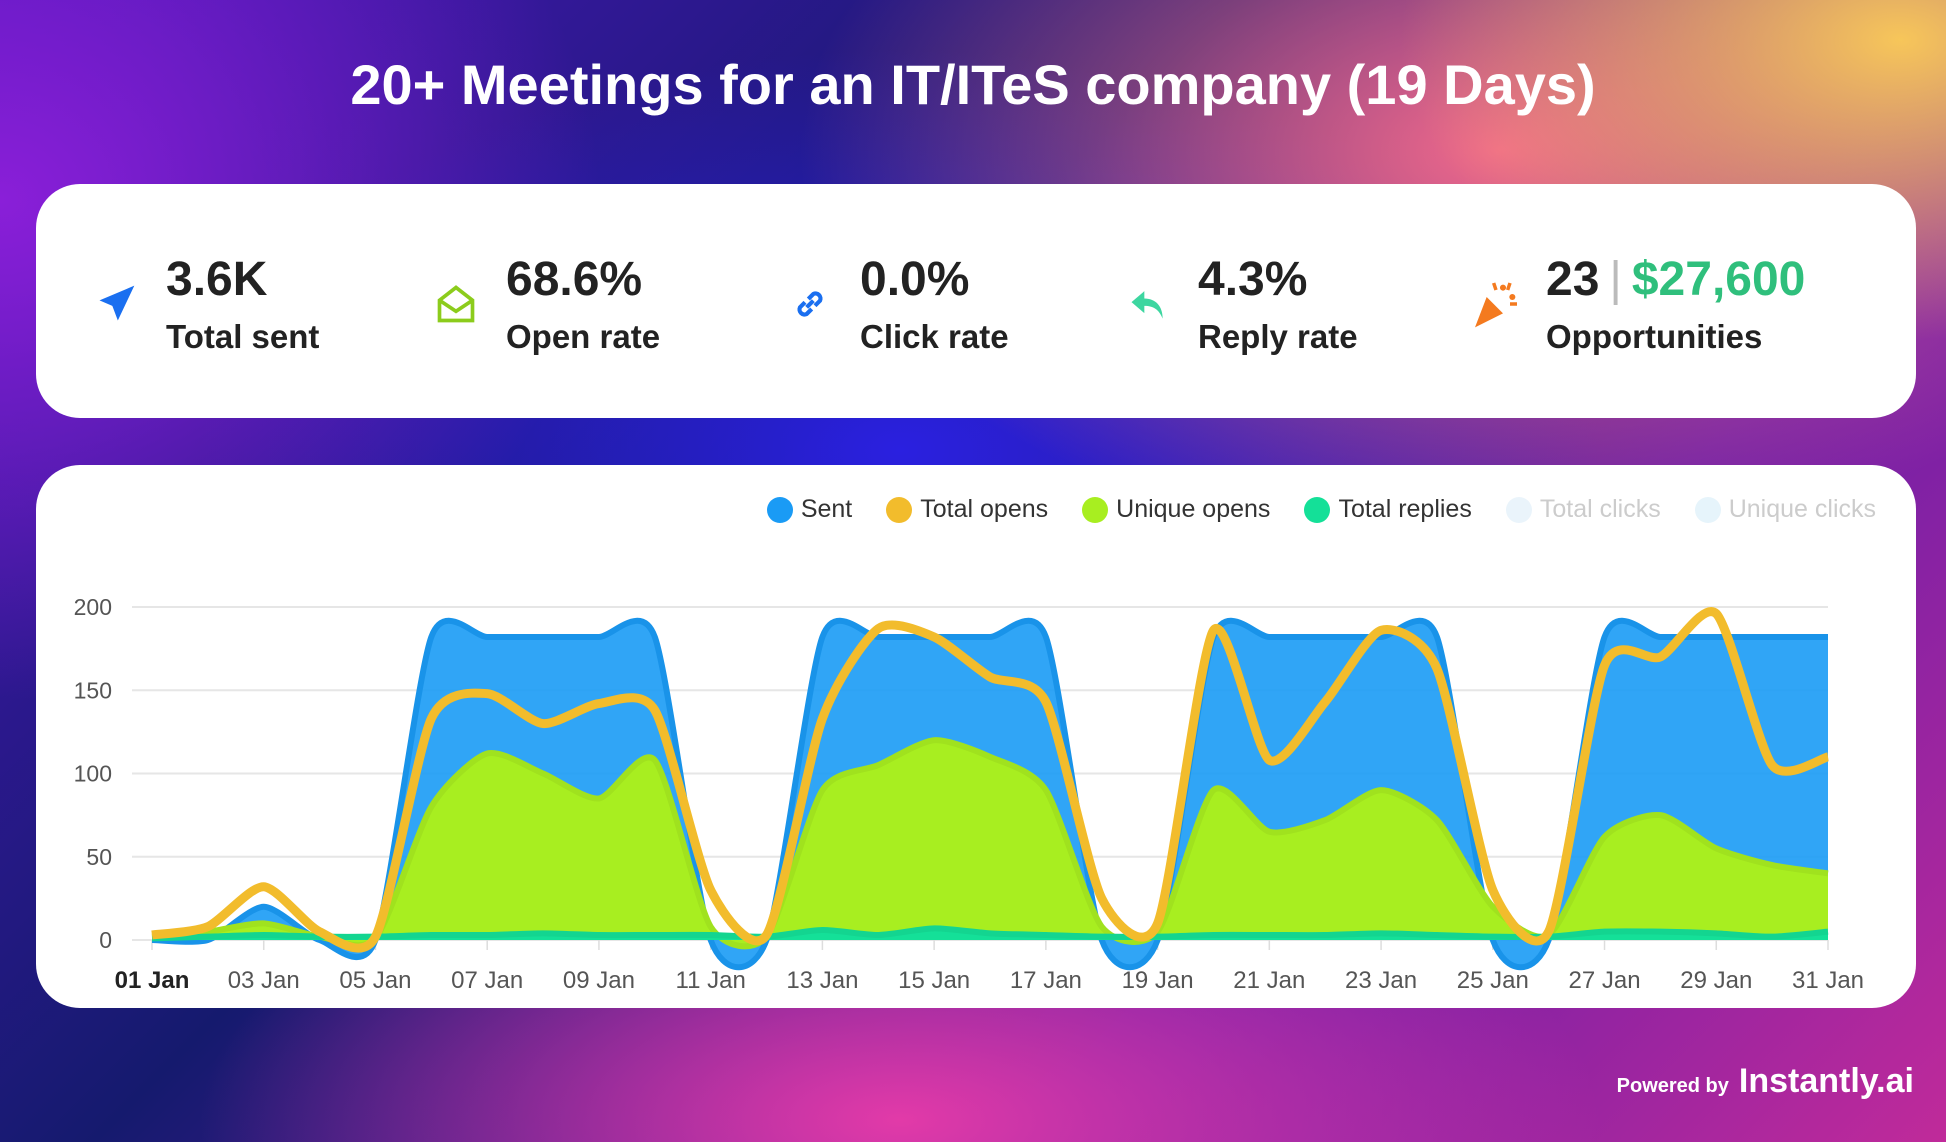 The width and height of the screenshot is (1946, 1142). What do you see at coordinates (1193, 509) in the screenshot?
I see `legend-label: Unique opens` at bounding box center [1193, 509].